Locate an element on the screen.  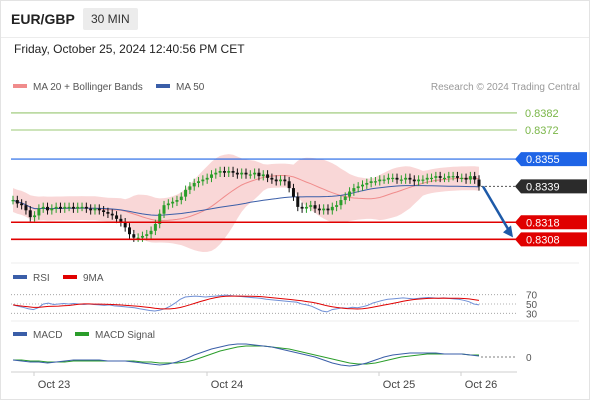
ma50-legend-label: MA 50 is located at coordinates (190, 87).